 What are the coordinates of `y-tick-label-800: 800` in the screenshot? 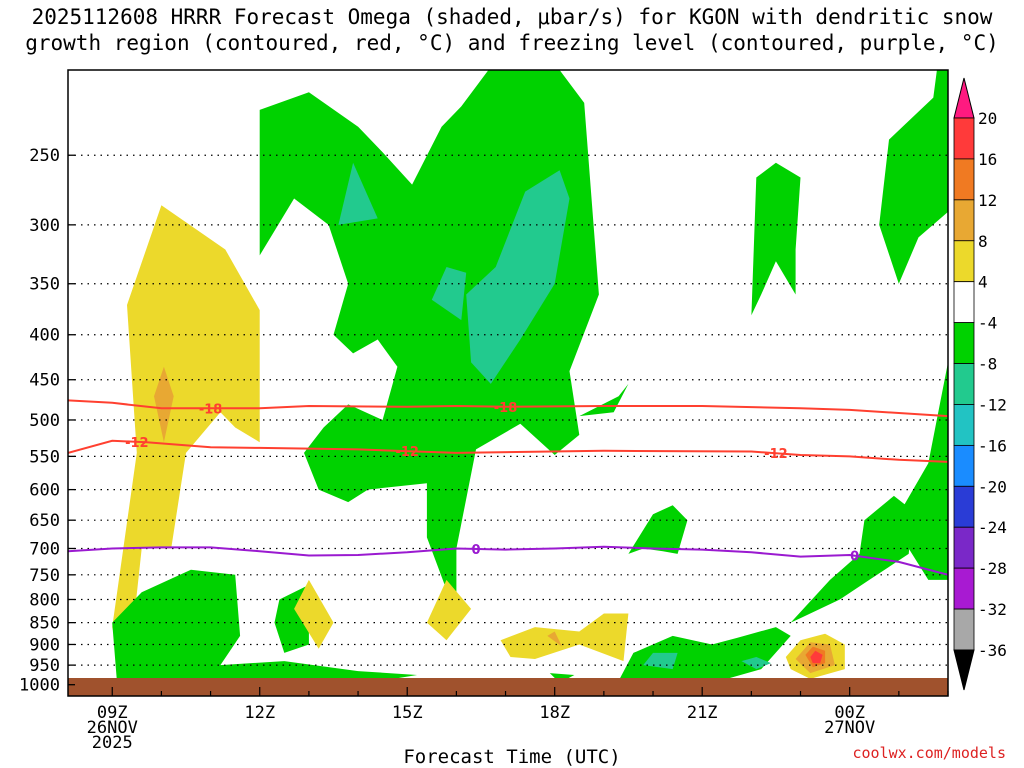 It's located at (44, 600).